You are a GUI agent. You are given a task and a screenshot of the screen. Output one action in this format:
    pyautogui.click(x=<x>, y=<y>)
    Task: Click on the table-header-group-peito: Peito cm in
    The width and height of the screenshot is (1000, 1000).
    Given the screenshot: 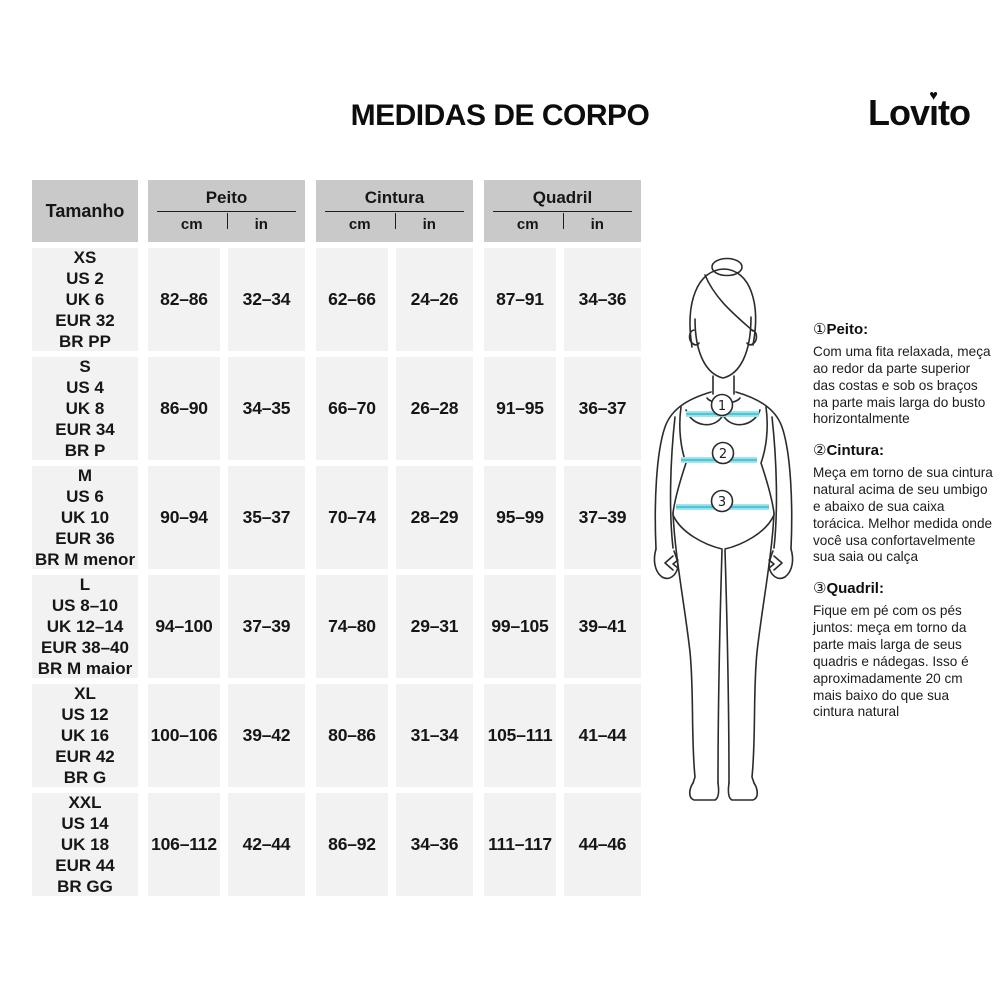 What is the action you would take?
    pyautogui.click(x=226, y=211)
    